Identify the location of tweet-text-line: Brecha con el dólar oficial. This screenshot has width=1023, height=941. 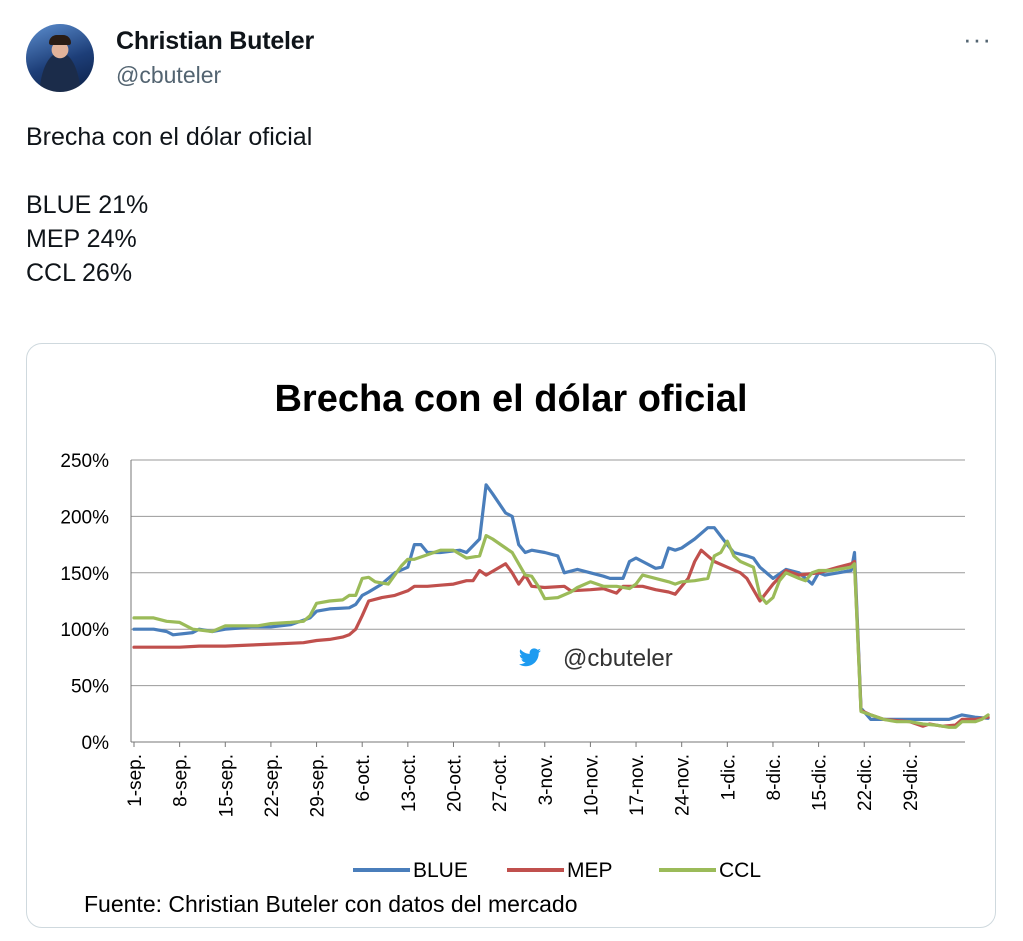
(169, 137).